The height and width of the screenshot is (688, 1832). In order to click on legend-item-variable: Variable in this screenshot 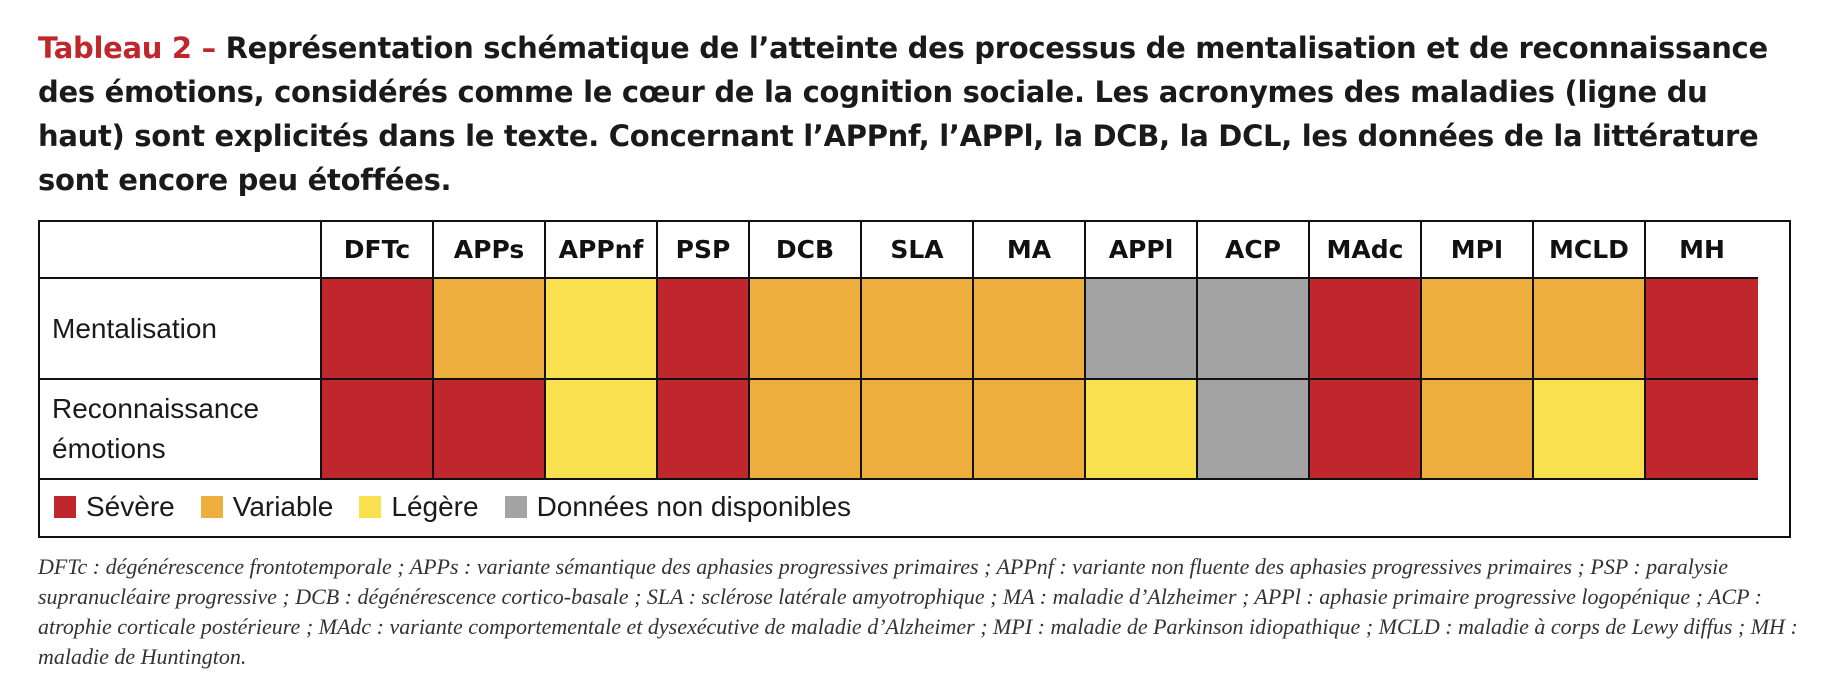, I will do `click(267, 507)`.